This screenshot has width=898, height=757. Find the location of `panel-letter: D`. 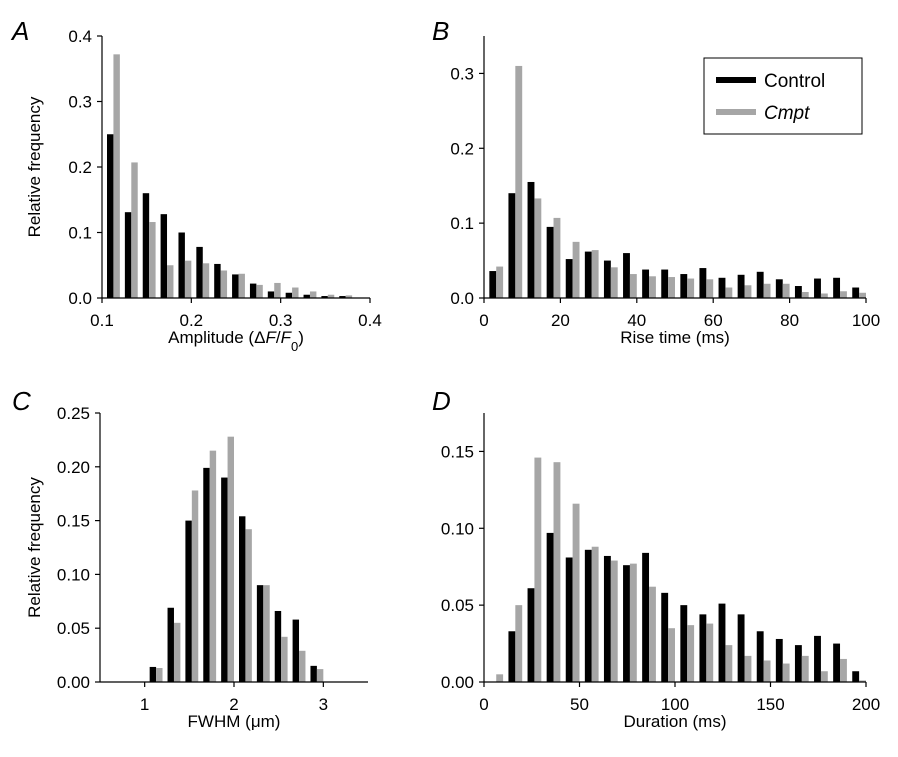

panel-letter: D is located at coordinates (441, 401).